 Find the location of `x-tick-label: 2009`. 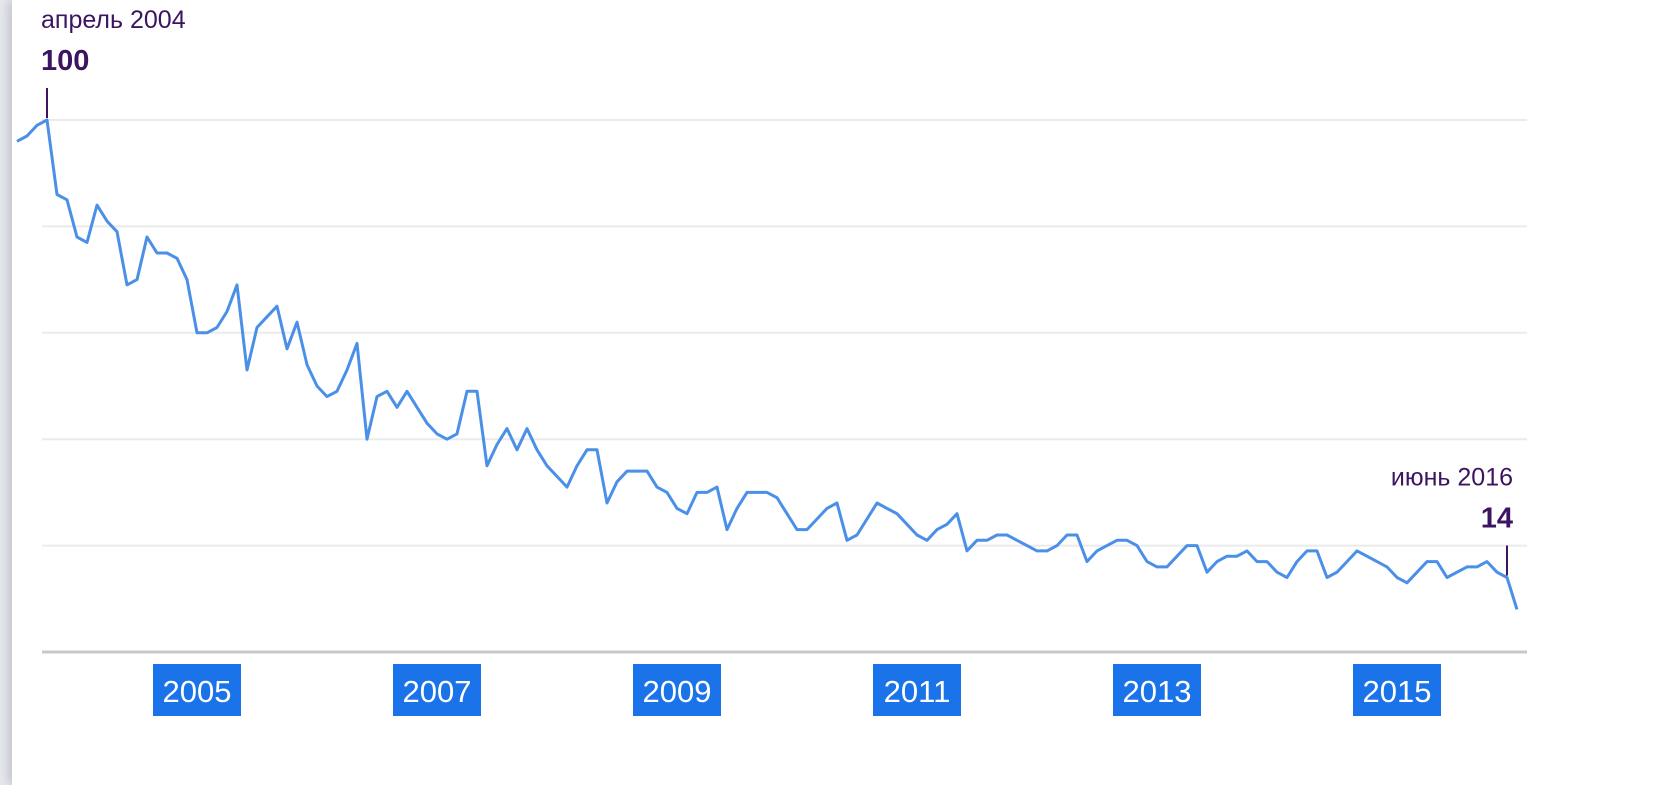

x-tick-label: 2009 is located at coordinates (677, 691).